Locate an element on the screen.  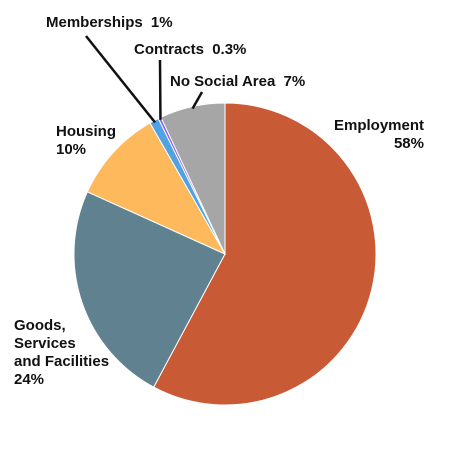
label-no-social-area: No Social Area 7% is located at coordinates (237, 81).